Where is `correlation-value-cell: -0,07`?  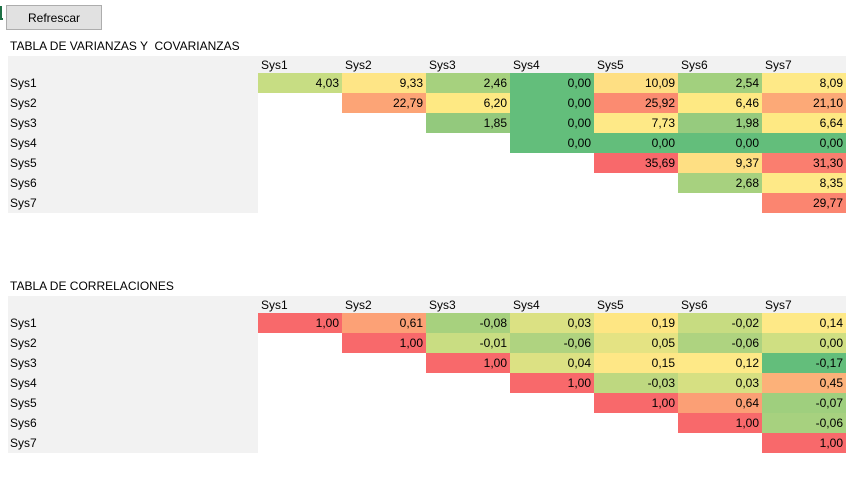
correlation-value-cell: -0,07 is located at coordinates (804, 403).